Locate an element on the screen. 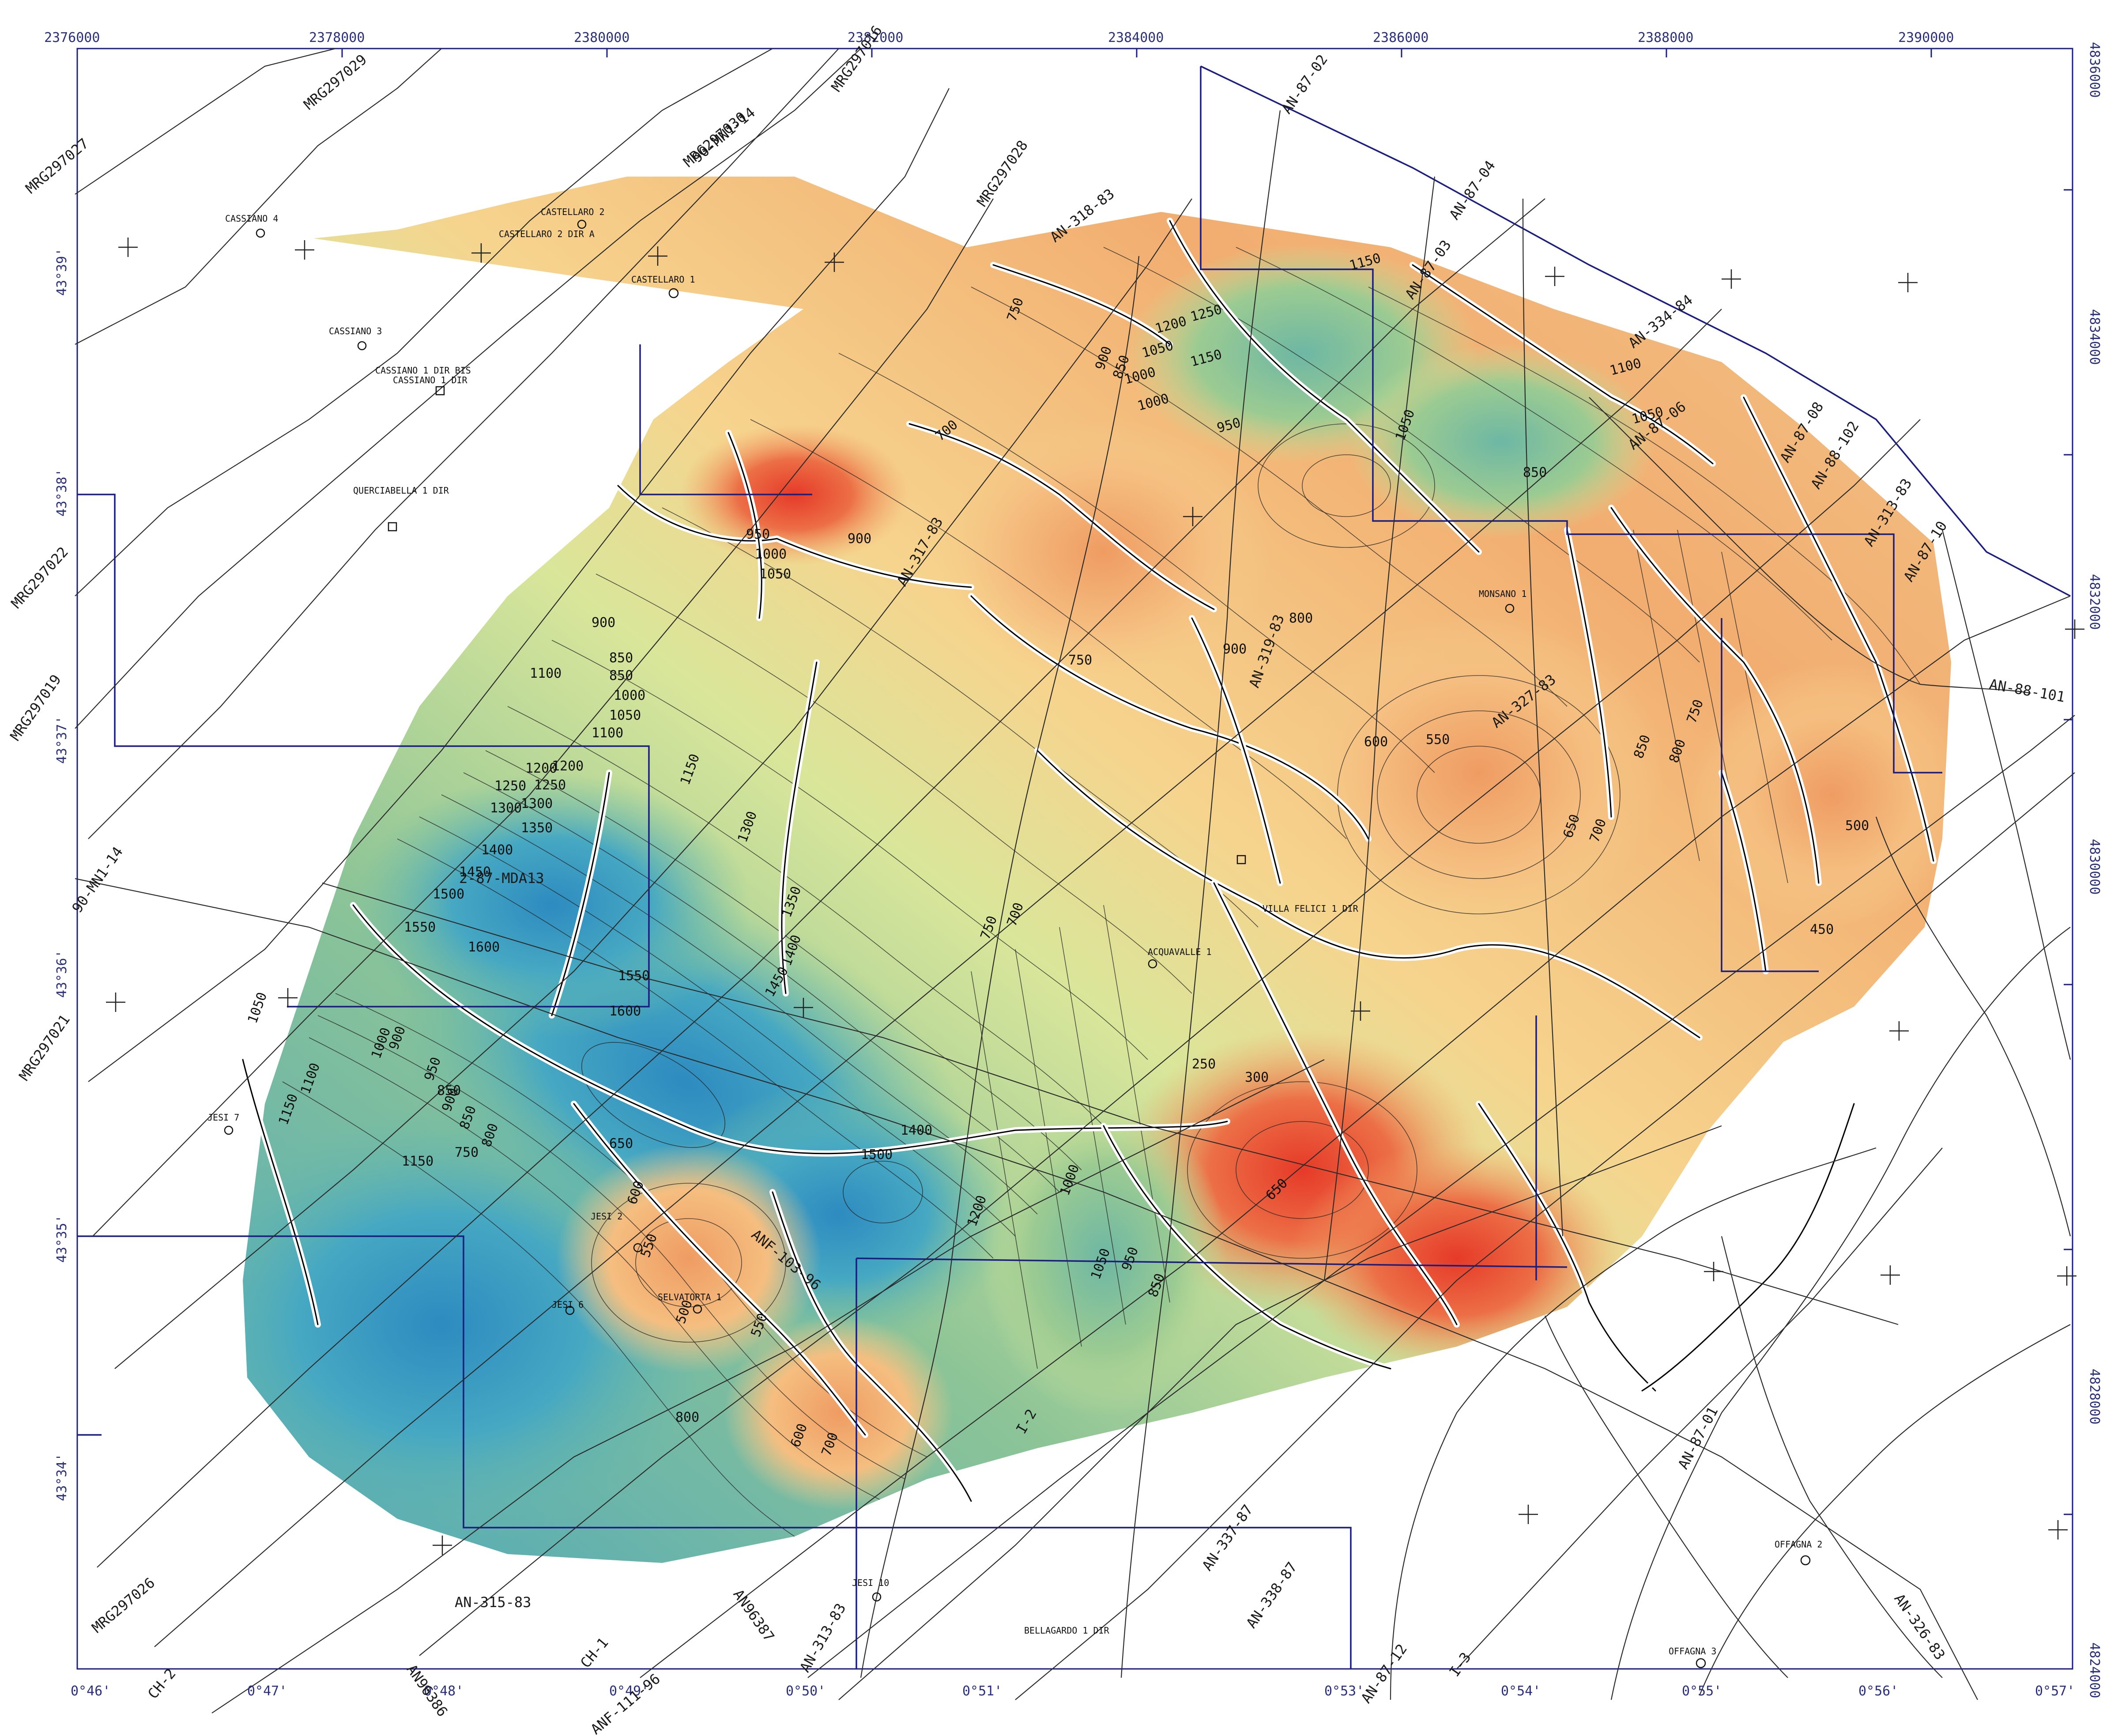 This screenshot has width=2118, height=1736. contour-label: 1050 is located at coordinates (775, 574).